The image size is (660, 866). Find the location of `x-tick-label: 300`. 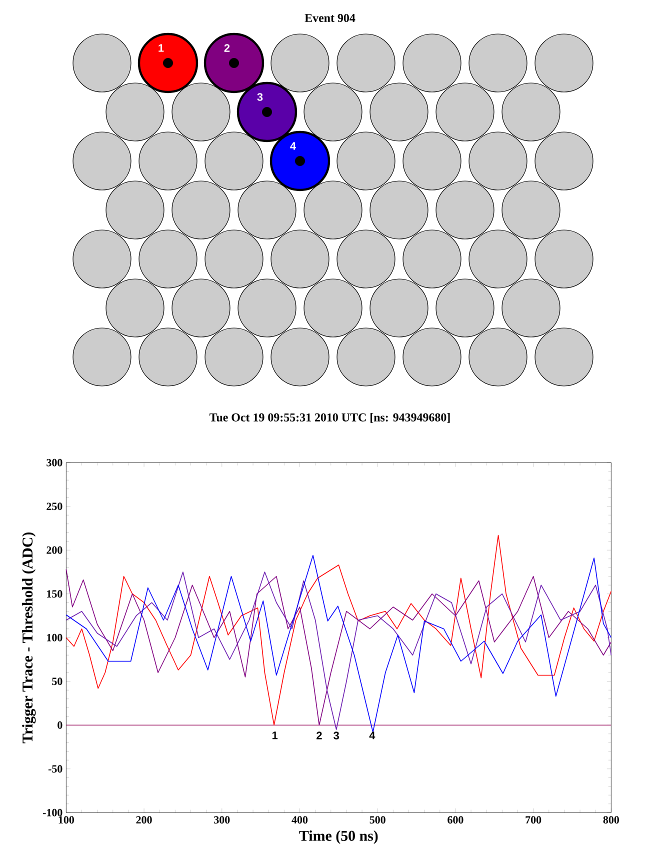

x-tick-label: 300 is located at coordinates (222, 820).